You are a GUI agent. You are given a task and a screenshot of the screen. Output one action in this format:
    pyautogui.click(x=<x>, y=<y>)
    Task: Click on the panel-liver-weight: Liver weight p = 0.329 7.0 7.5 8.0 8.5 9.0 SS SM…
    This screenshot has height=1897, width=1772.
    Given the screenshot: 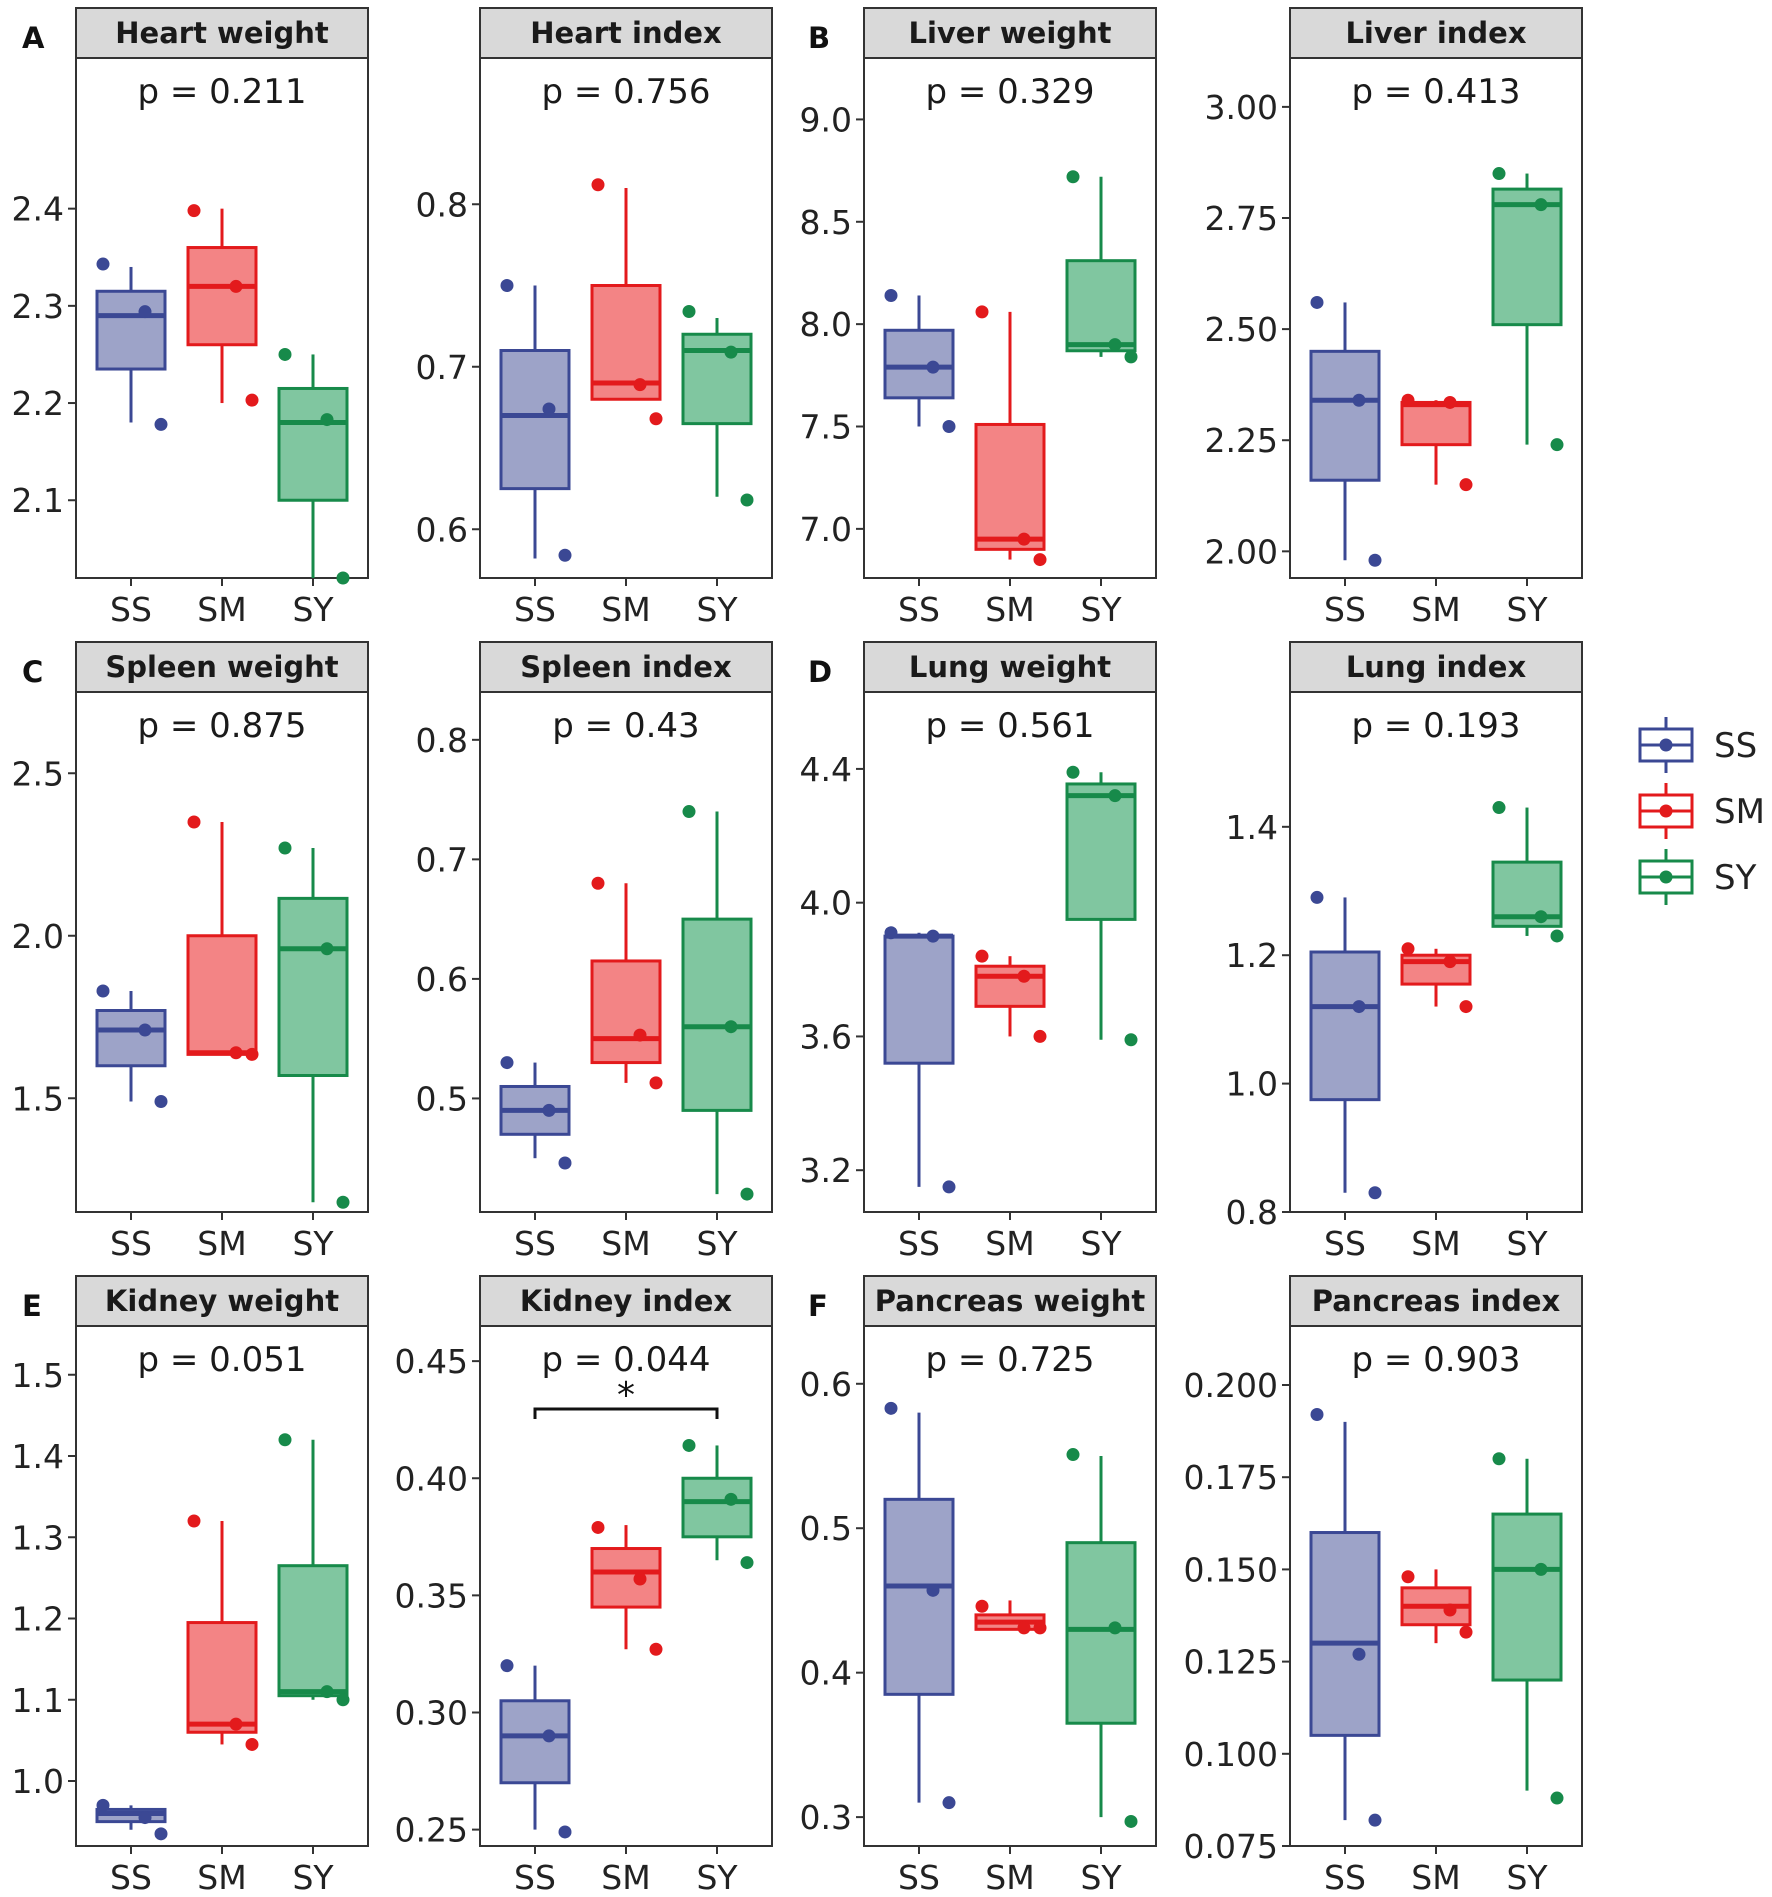 What is the action you would take?
    pyautogui.click(x=978, y=318)
    